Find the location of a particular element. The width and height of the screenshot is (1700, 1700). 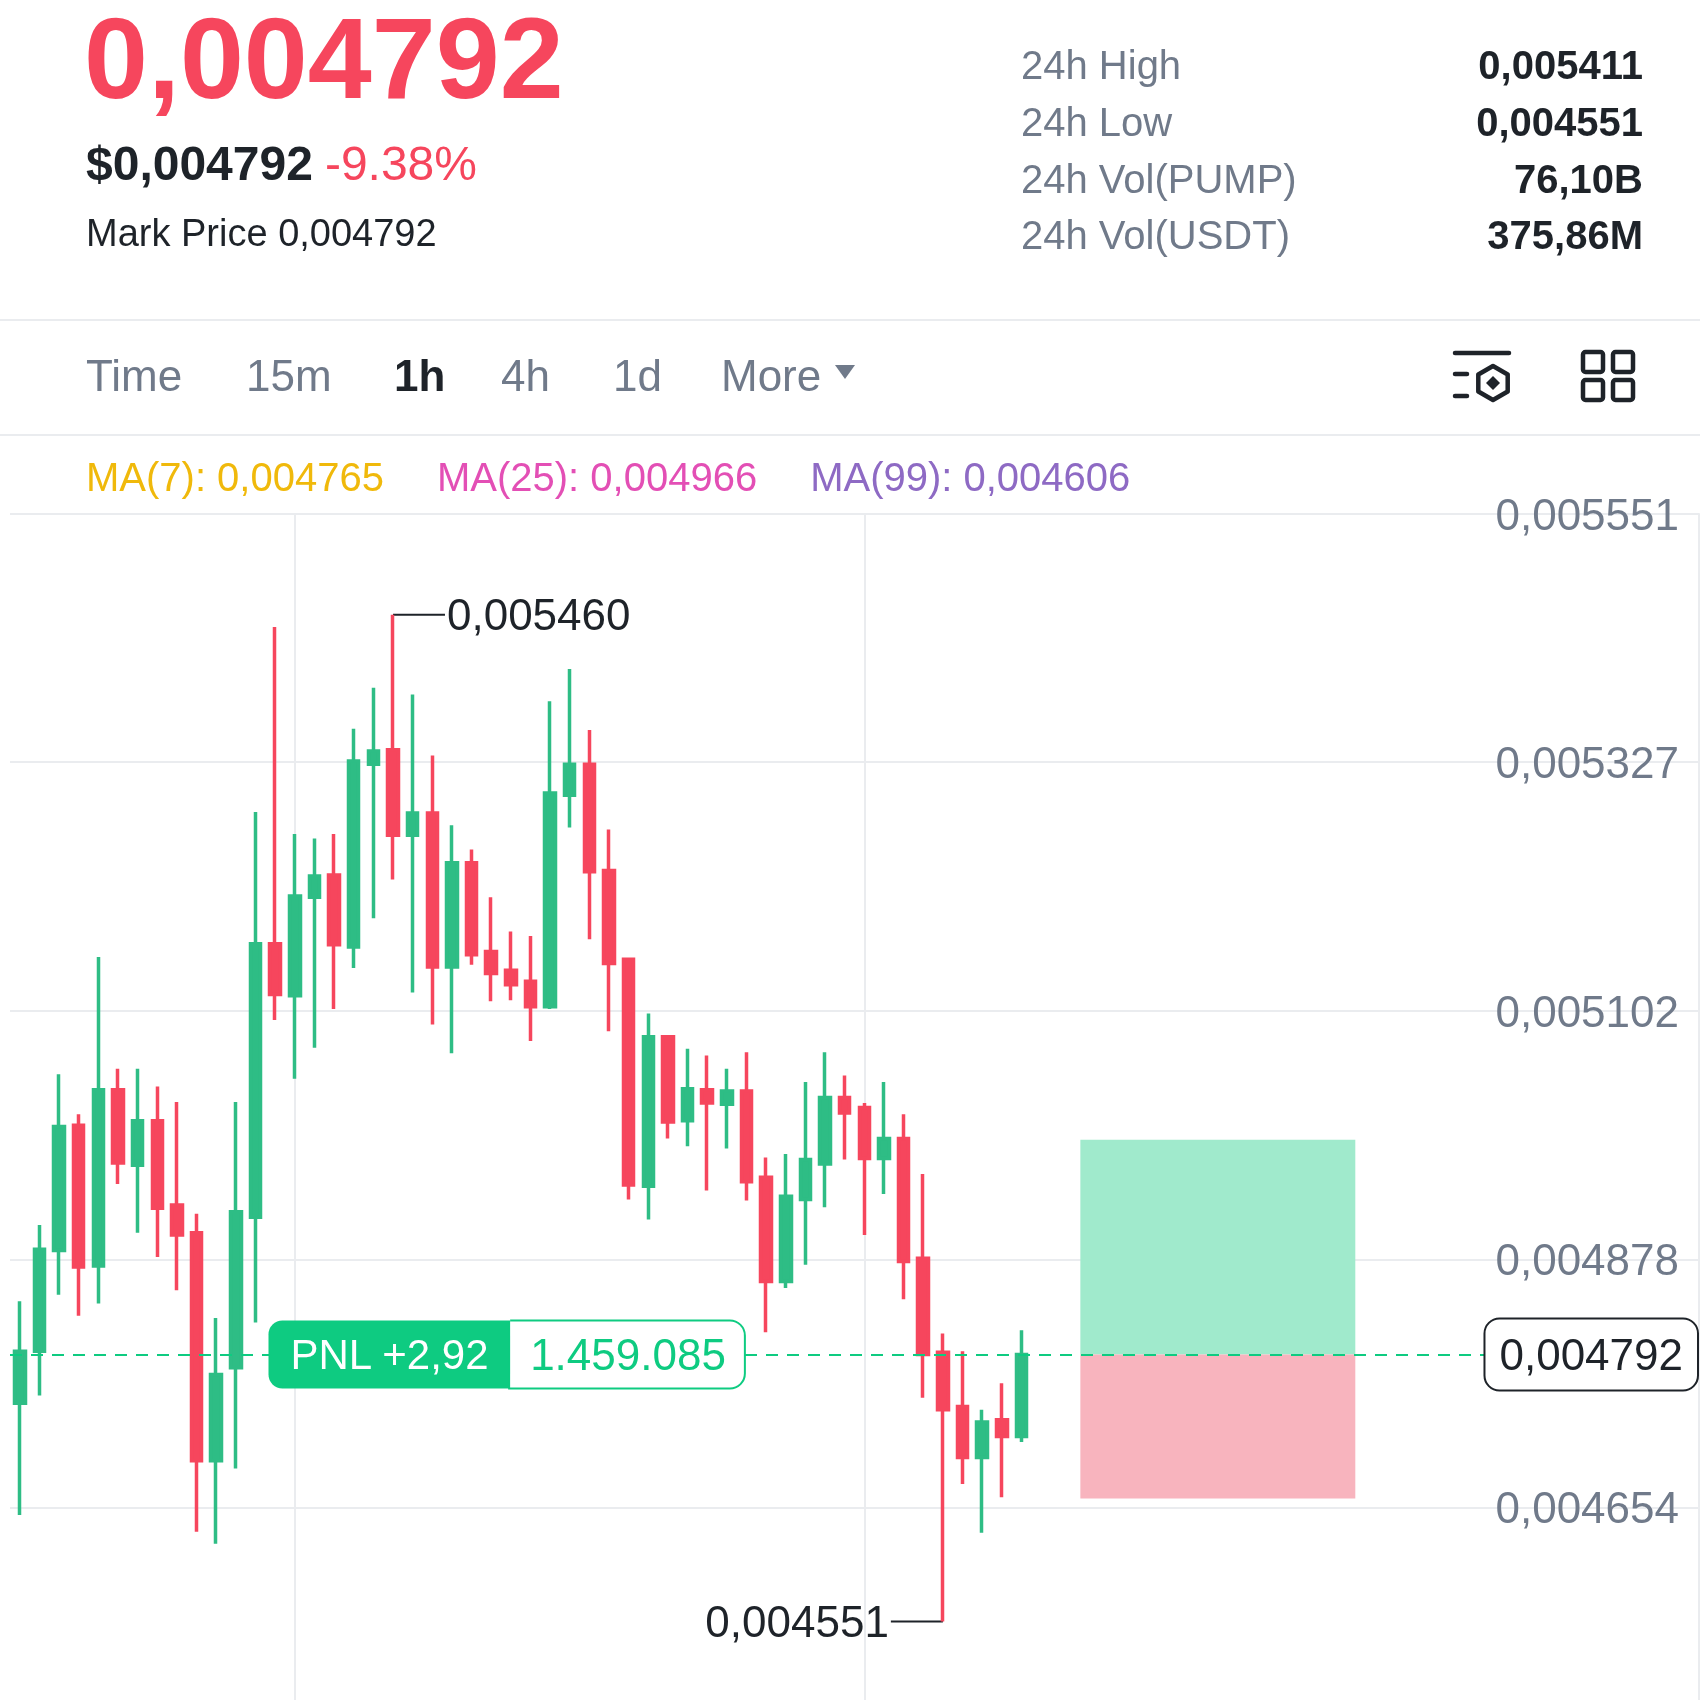

annotation: 0,004551 is located at coordinates (797, 1621).